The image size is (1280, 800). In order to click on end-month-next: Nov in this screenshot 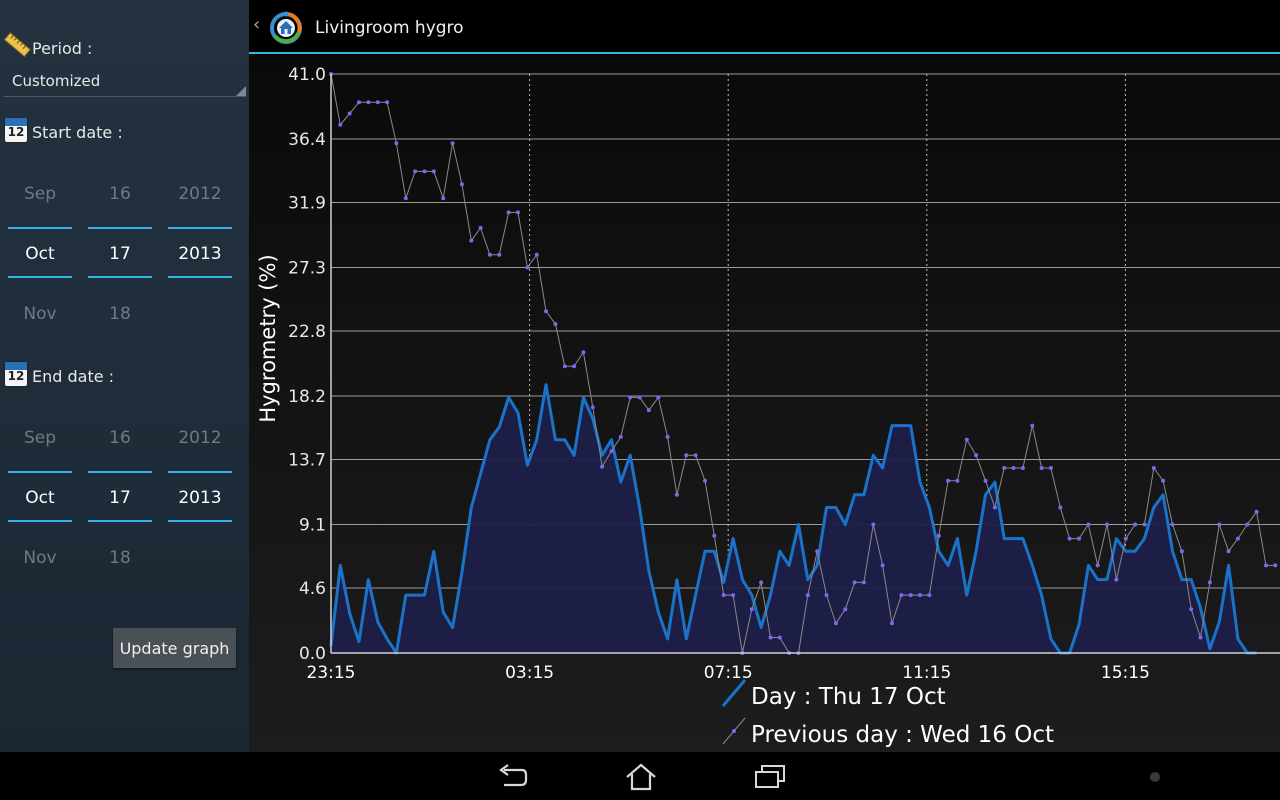, I will do `click(40, 558)`.